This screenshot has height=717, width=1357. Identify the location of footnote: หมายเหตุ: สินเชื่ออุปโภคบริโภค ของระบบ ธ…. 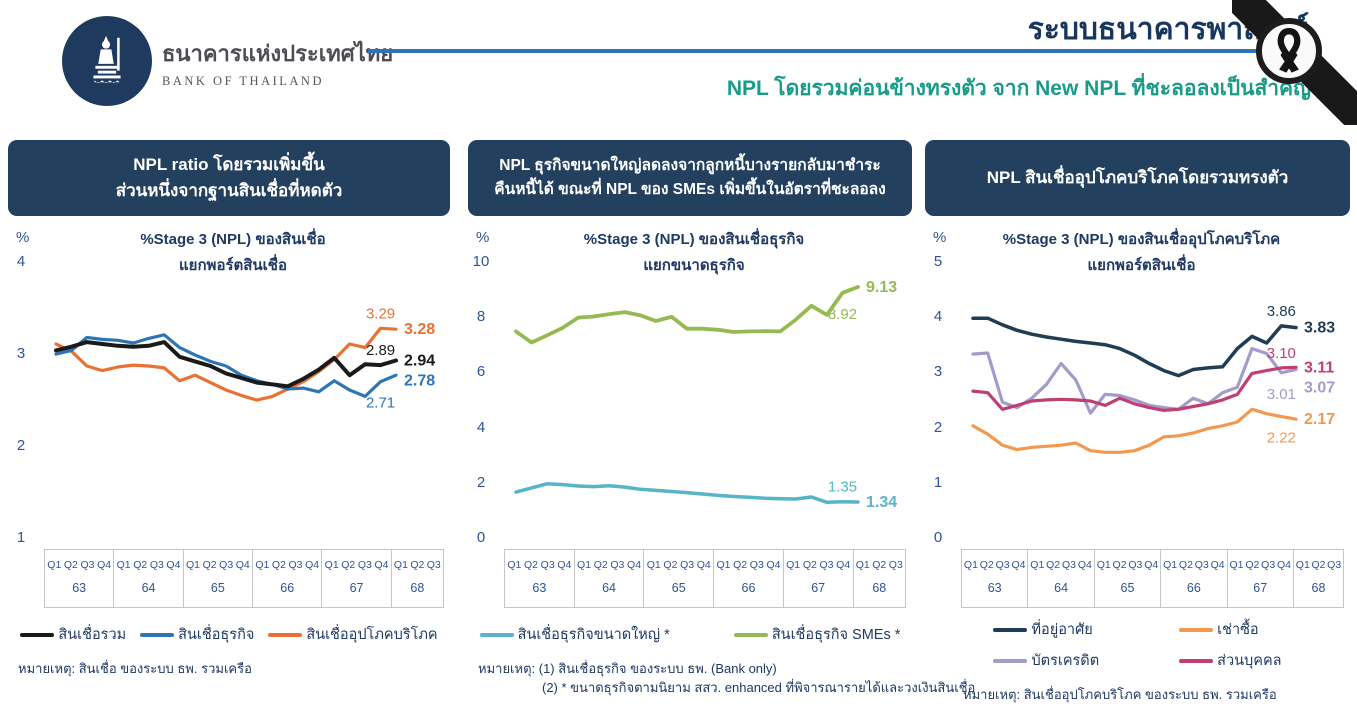
(1156, 695).